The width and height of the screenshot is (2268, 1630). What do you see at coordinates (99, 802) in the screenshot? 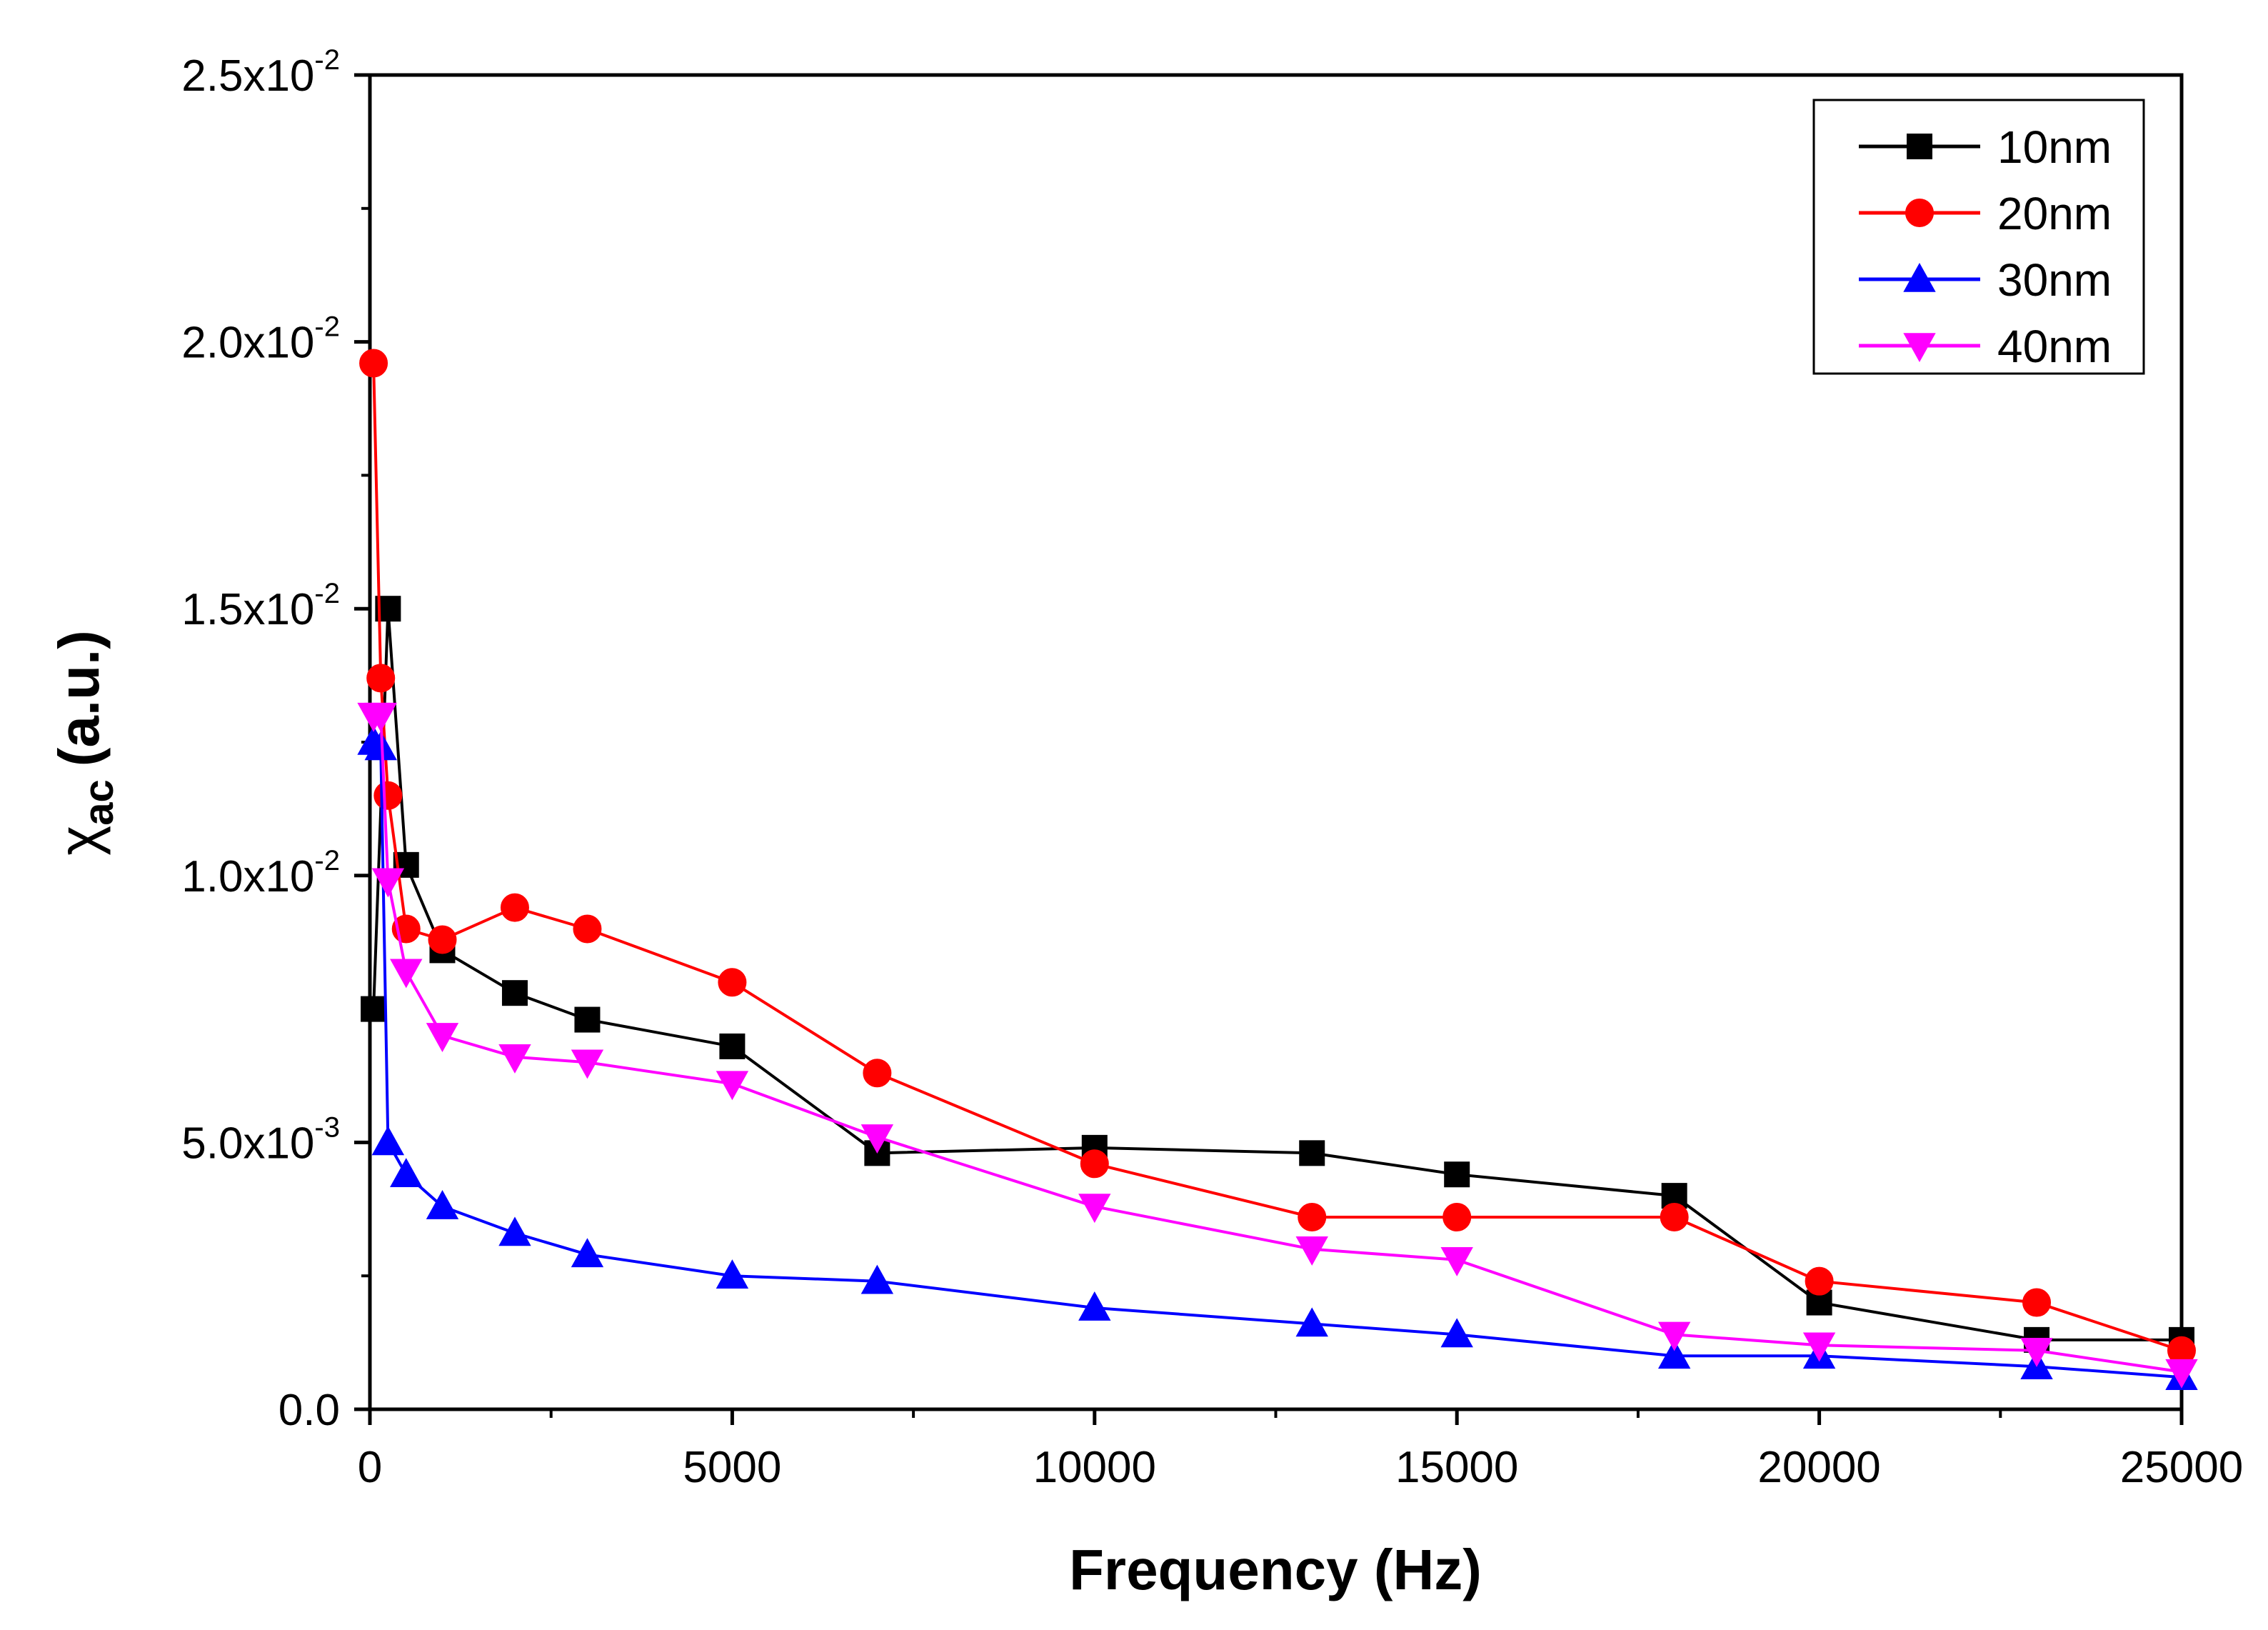
I see `y-axis-title-subscript: ac` at bounding box center [99, 802].